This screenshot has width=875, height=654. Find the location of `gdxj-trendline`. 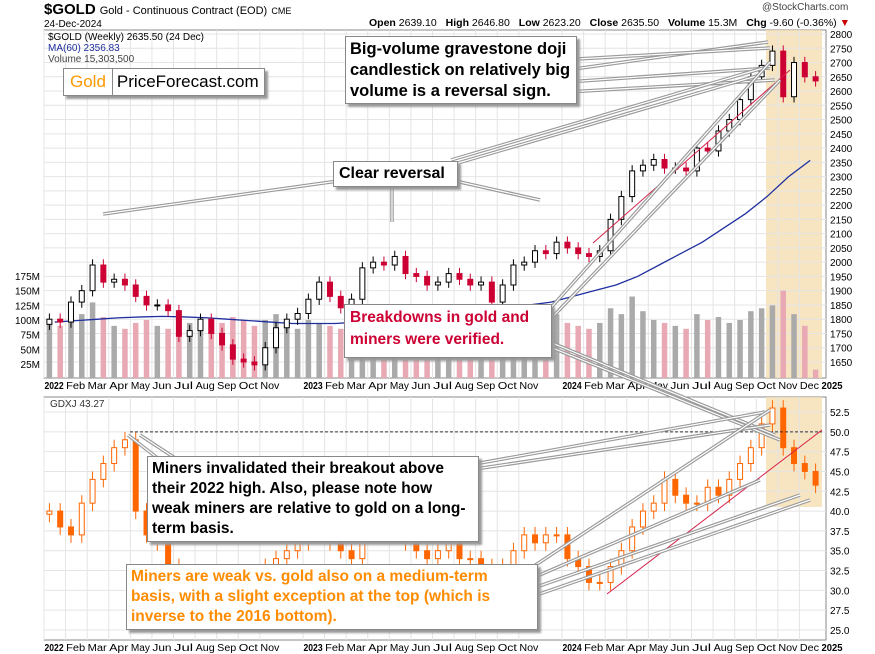

gdxj-trendline is located at coordinates (714, 512).